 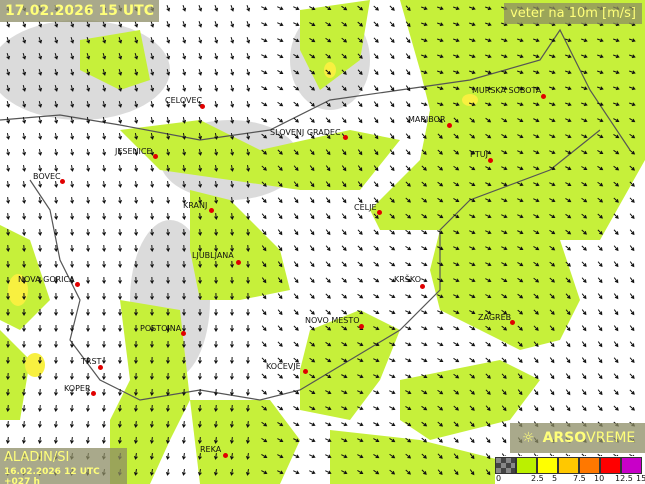 What do you see at coordinates (195, 205) in the screenshot?
I see `city-label: KRANJ` at bounding box center [195, 205].